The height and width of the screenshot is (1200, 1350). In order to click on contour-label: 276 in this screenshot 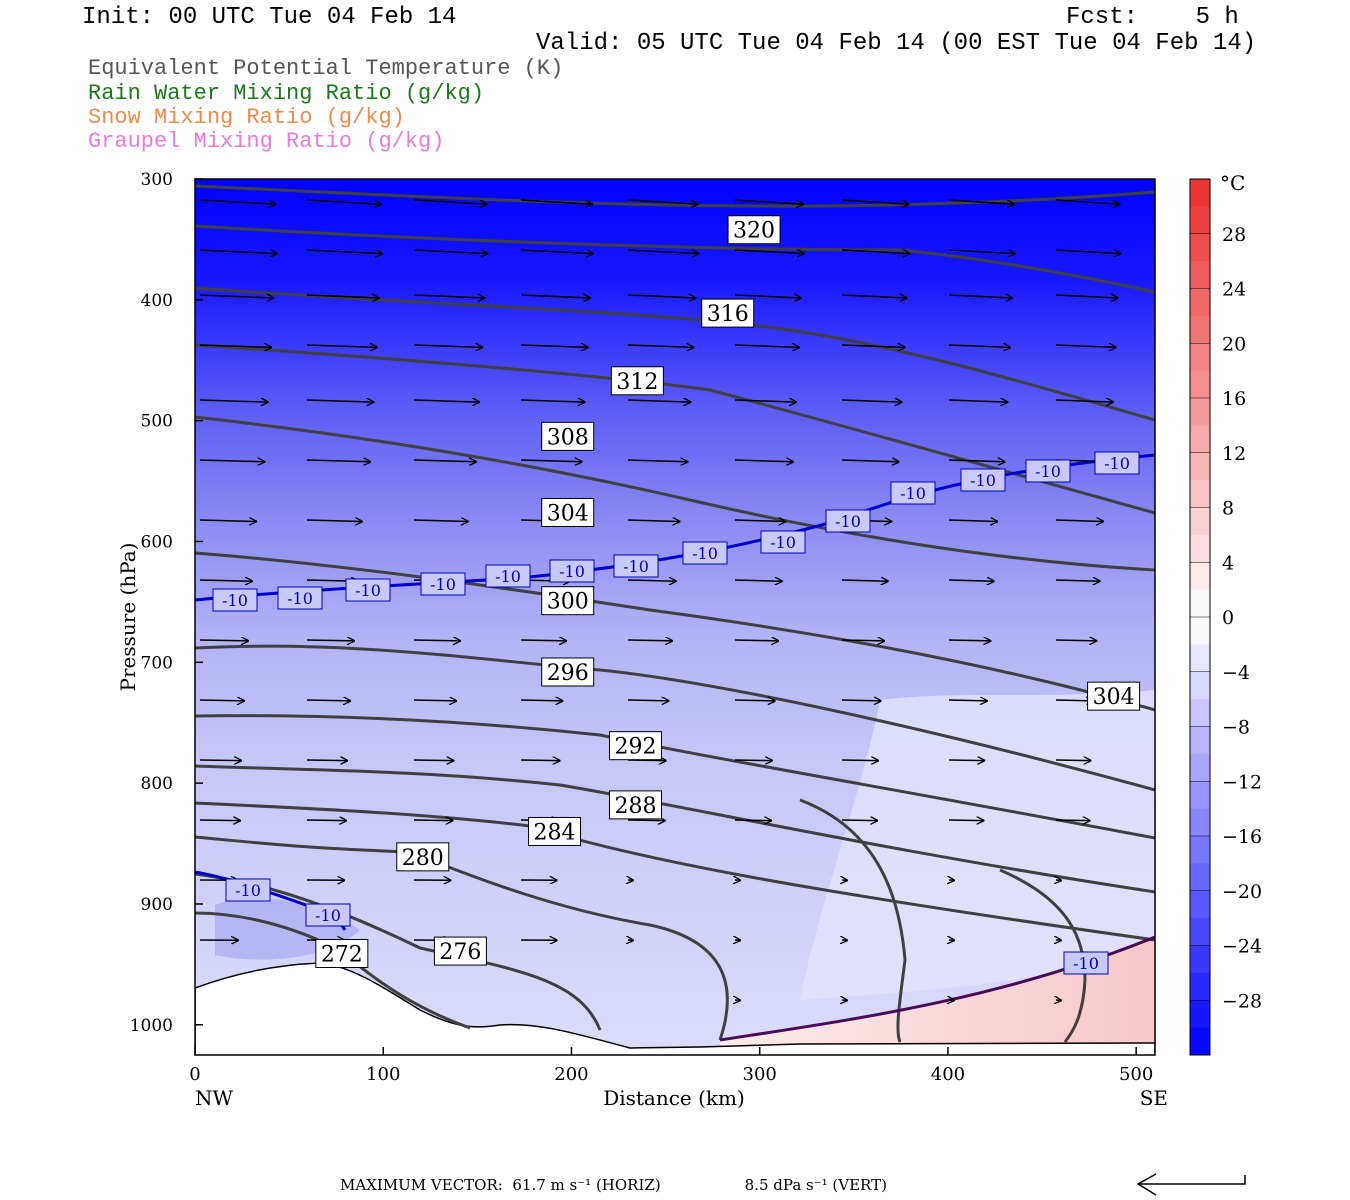, I will do `click(460, 952)`.